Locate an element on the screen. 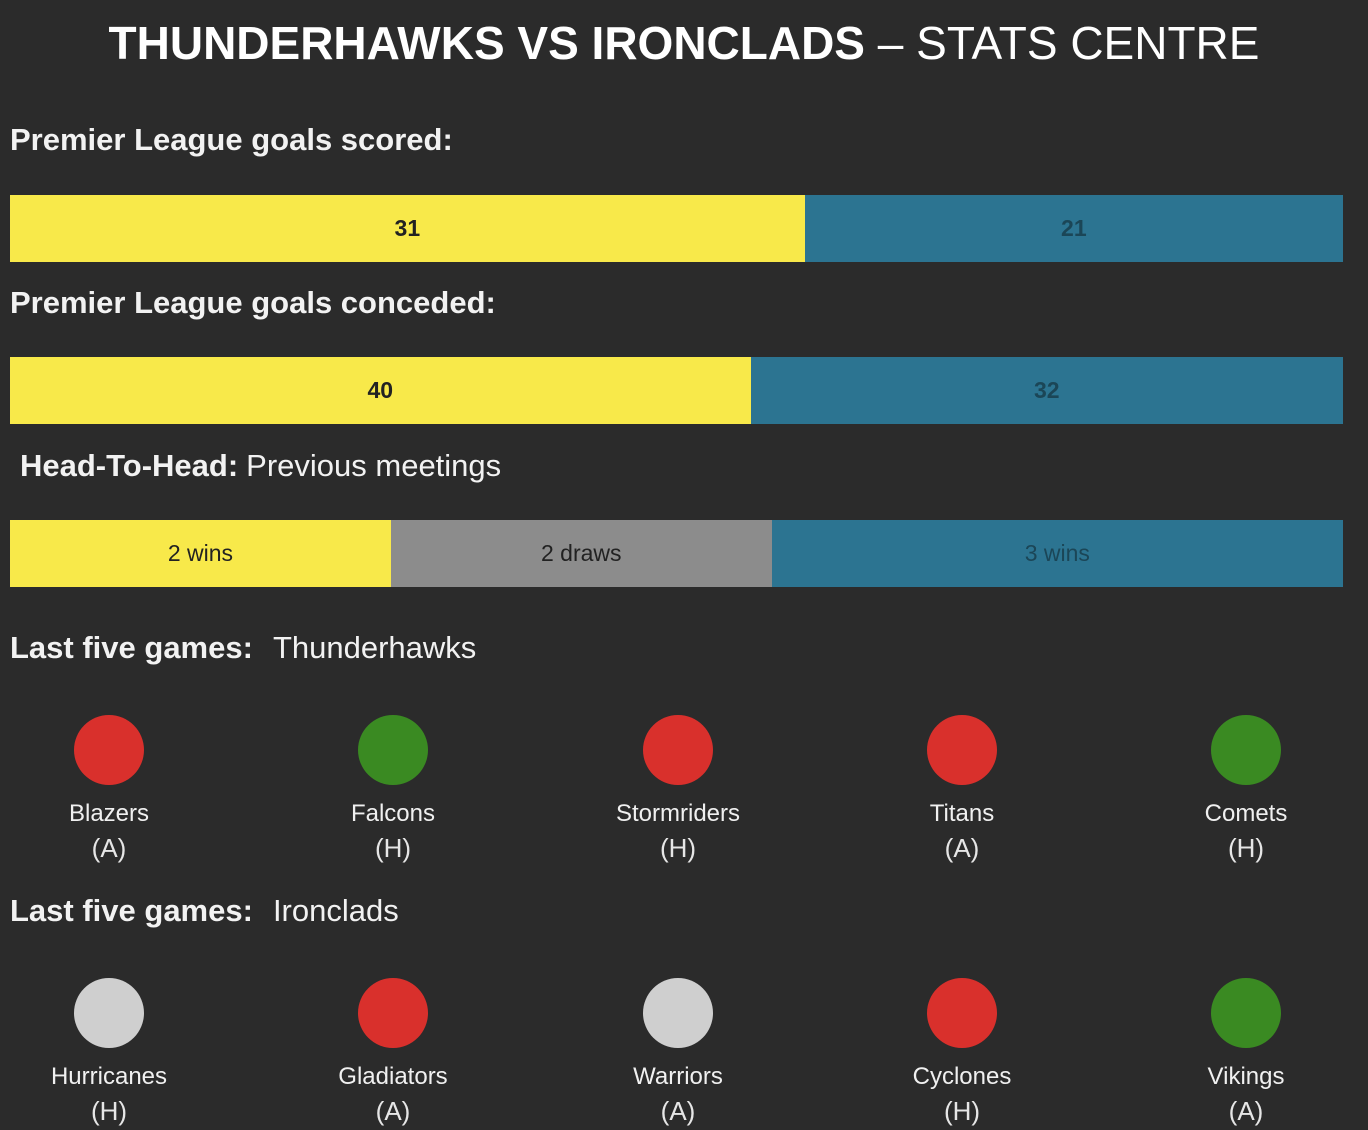 This screenshot has width=1368, height=1130. opponent: Stormriders is located at coordinates (678, 813).